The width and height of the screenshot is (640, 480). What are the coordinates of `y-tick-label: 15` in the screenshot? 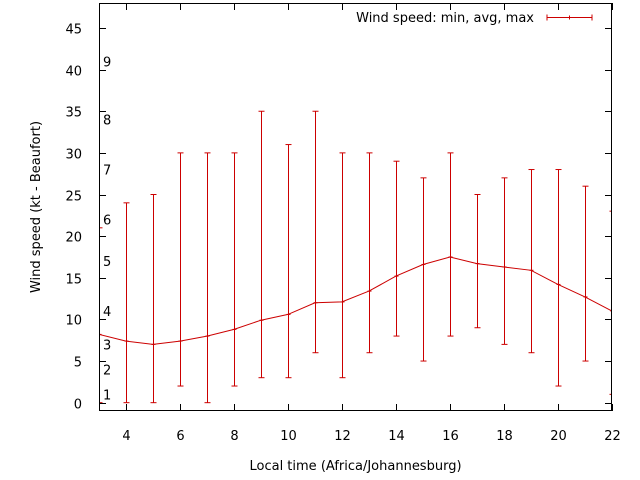 It's located at (73, 280).